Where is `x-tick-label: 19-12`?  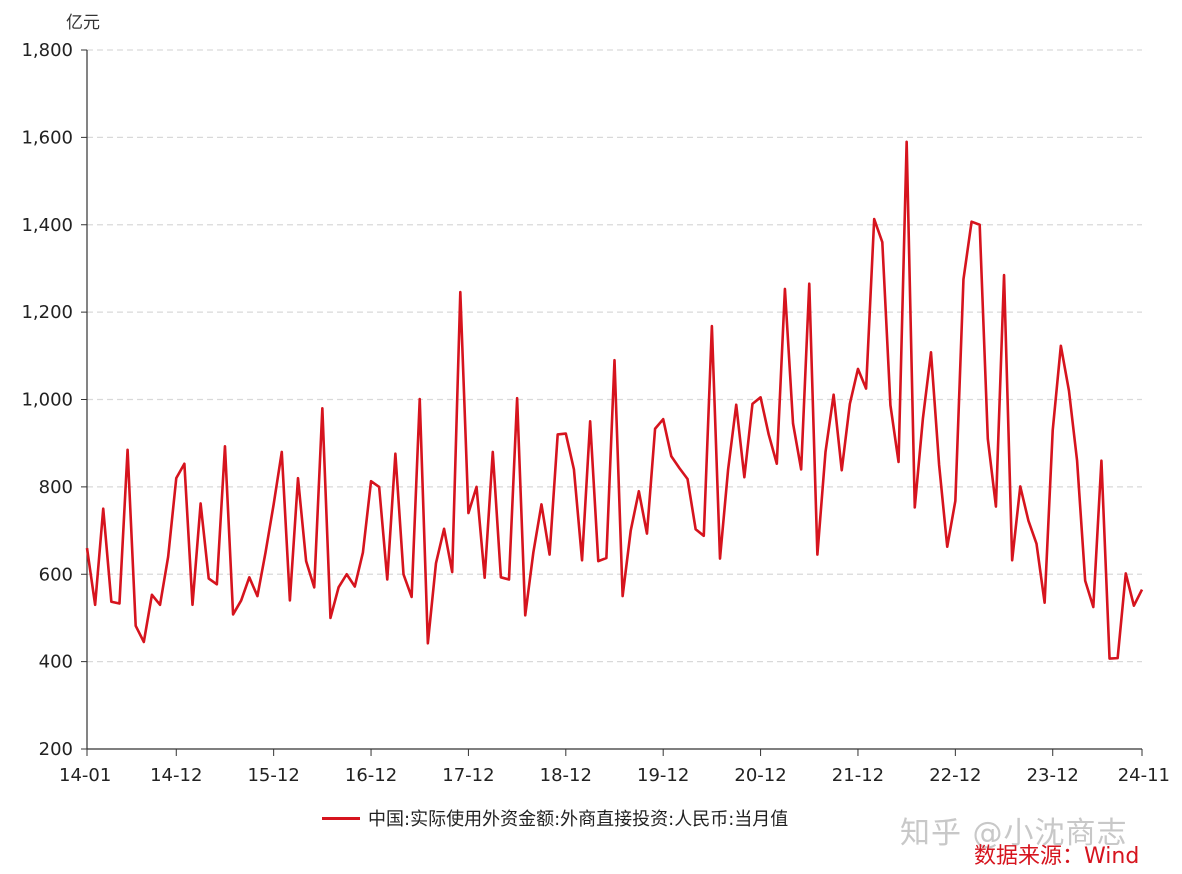
x-tick-label: 19-12 is located at coordinates (663, 775).